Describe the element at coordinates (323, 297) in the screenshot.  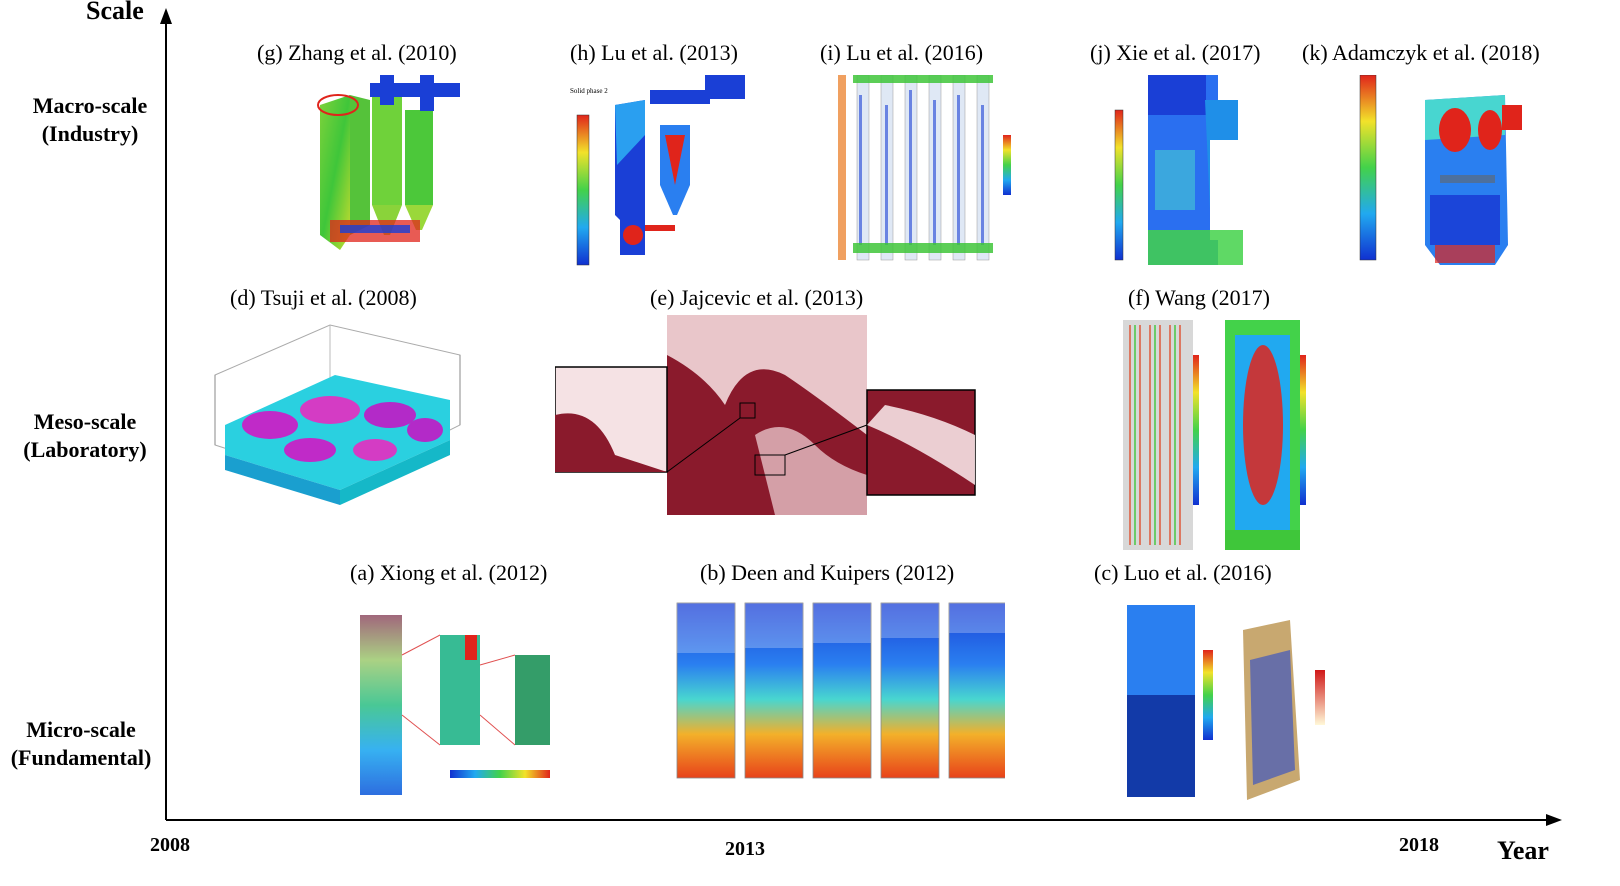
I see `panel-d-title: (d) Tsuji et al. (2008)` at that location.